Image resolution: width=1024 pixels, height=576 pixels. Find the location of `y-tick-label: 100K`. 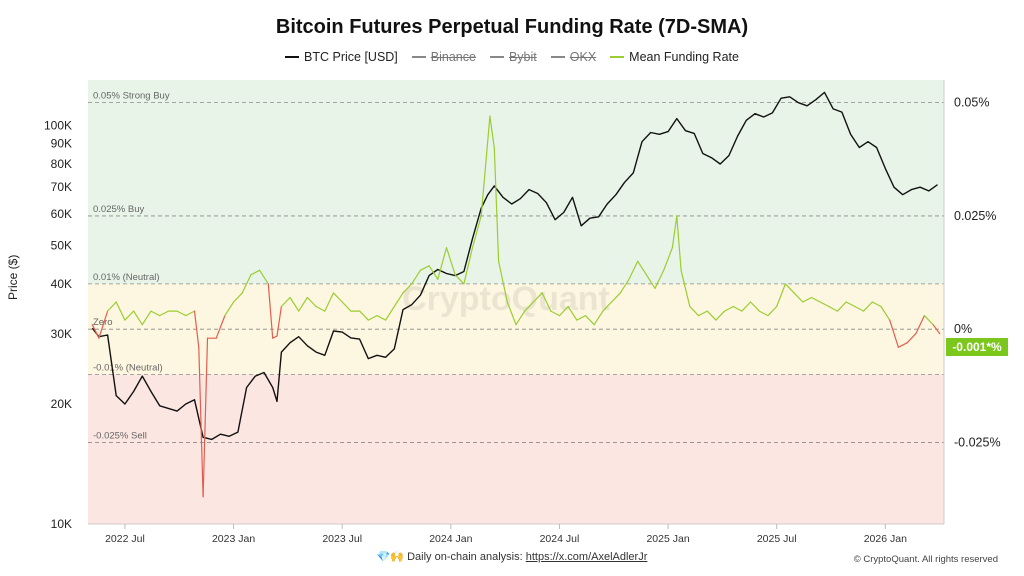

y-tick-label: 100K is located at coordinates (58, 125).